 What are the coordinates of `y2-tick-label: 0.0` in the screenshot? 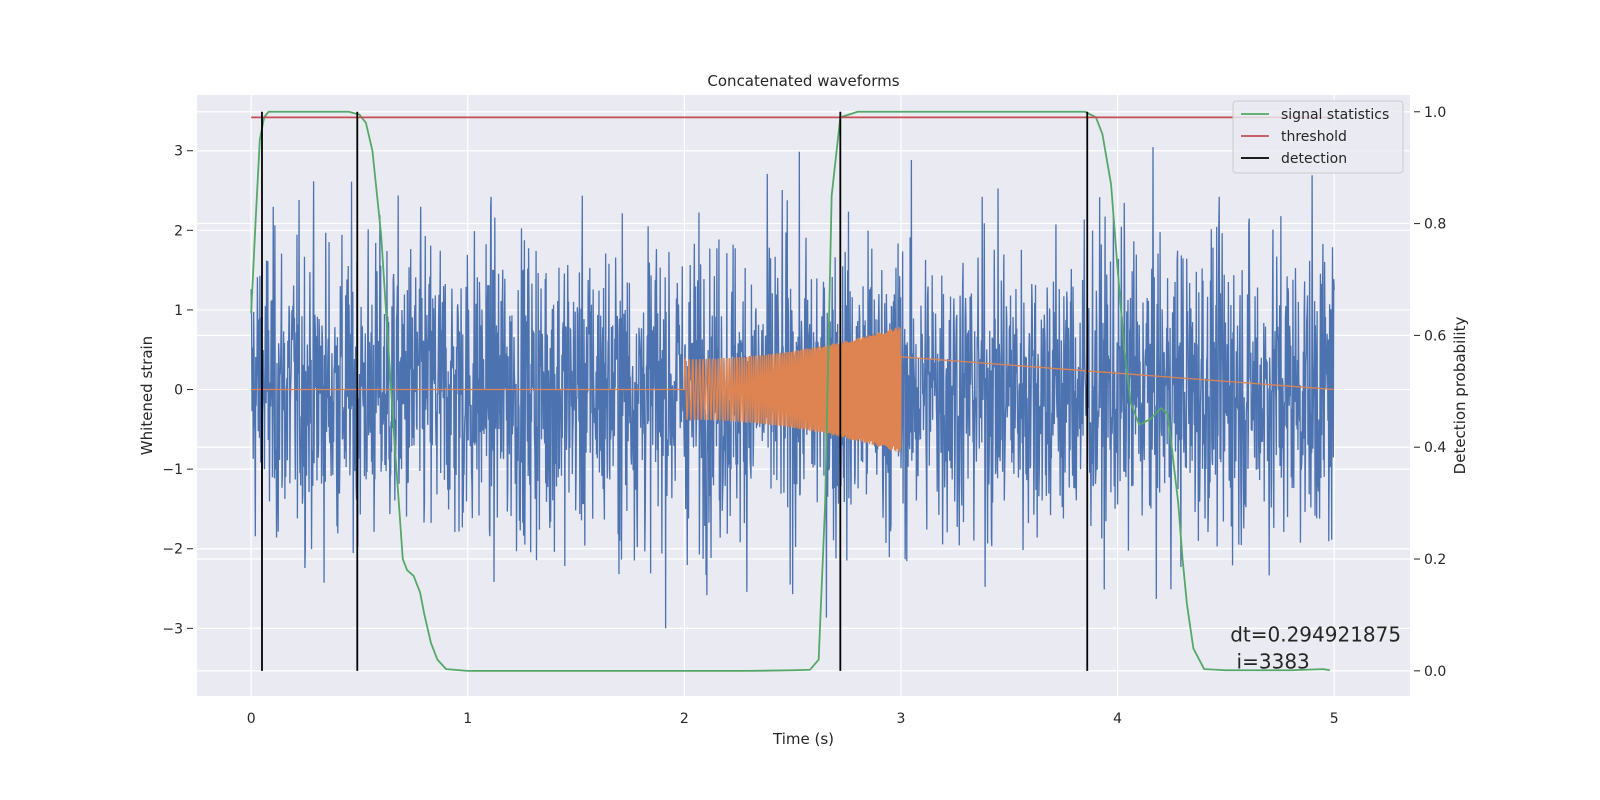 It's located at (1435, 672).